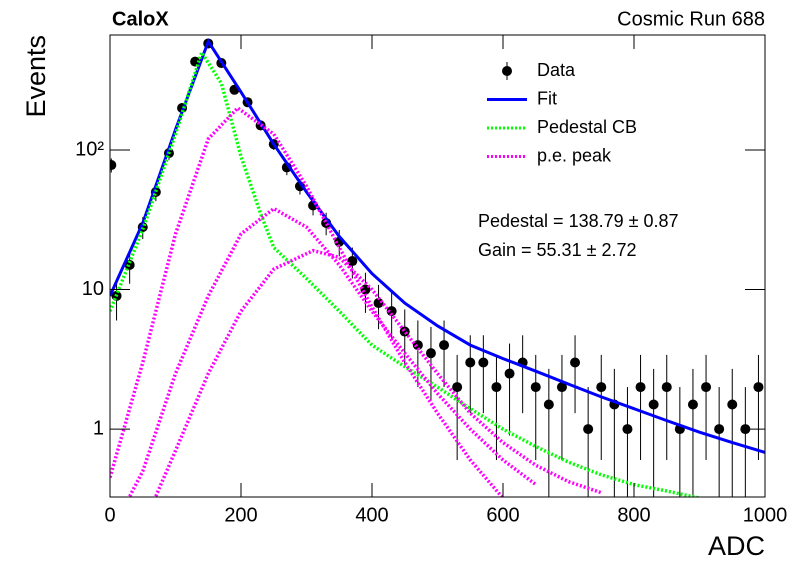 The height and width of the screenshot is (577, 796). What do you see at coordinates (633, 515) in the screenshot?
I see `x-tick-label: 800` at bounding box center [633, 515].